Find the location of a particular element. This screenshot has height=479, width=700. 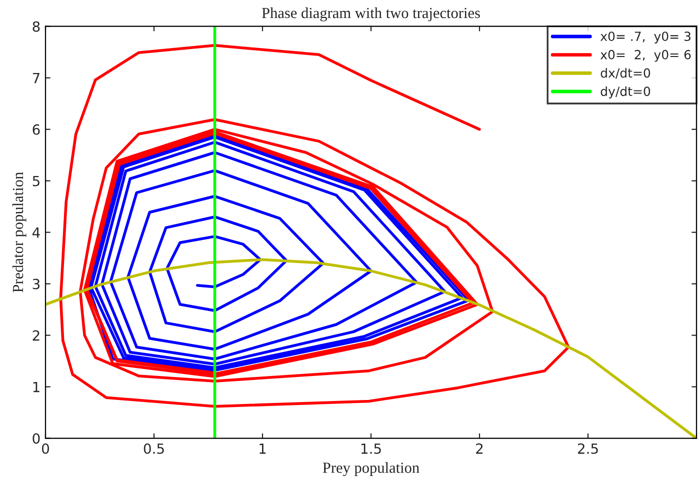

x-tick-label: 2.5 is located at coordinates (588, 448).